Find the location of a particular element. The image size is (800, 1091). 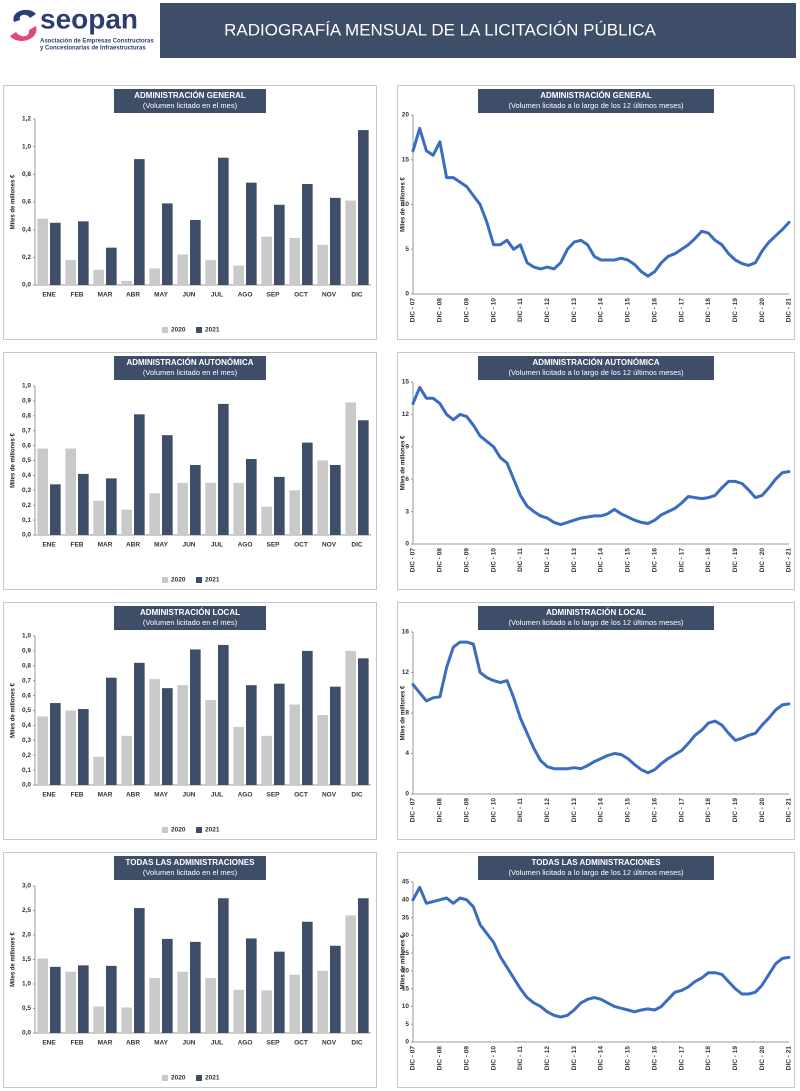

y-tick-label: 2,0 is located at coordinates (26, 935).